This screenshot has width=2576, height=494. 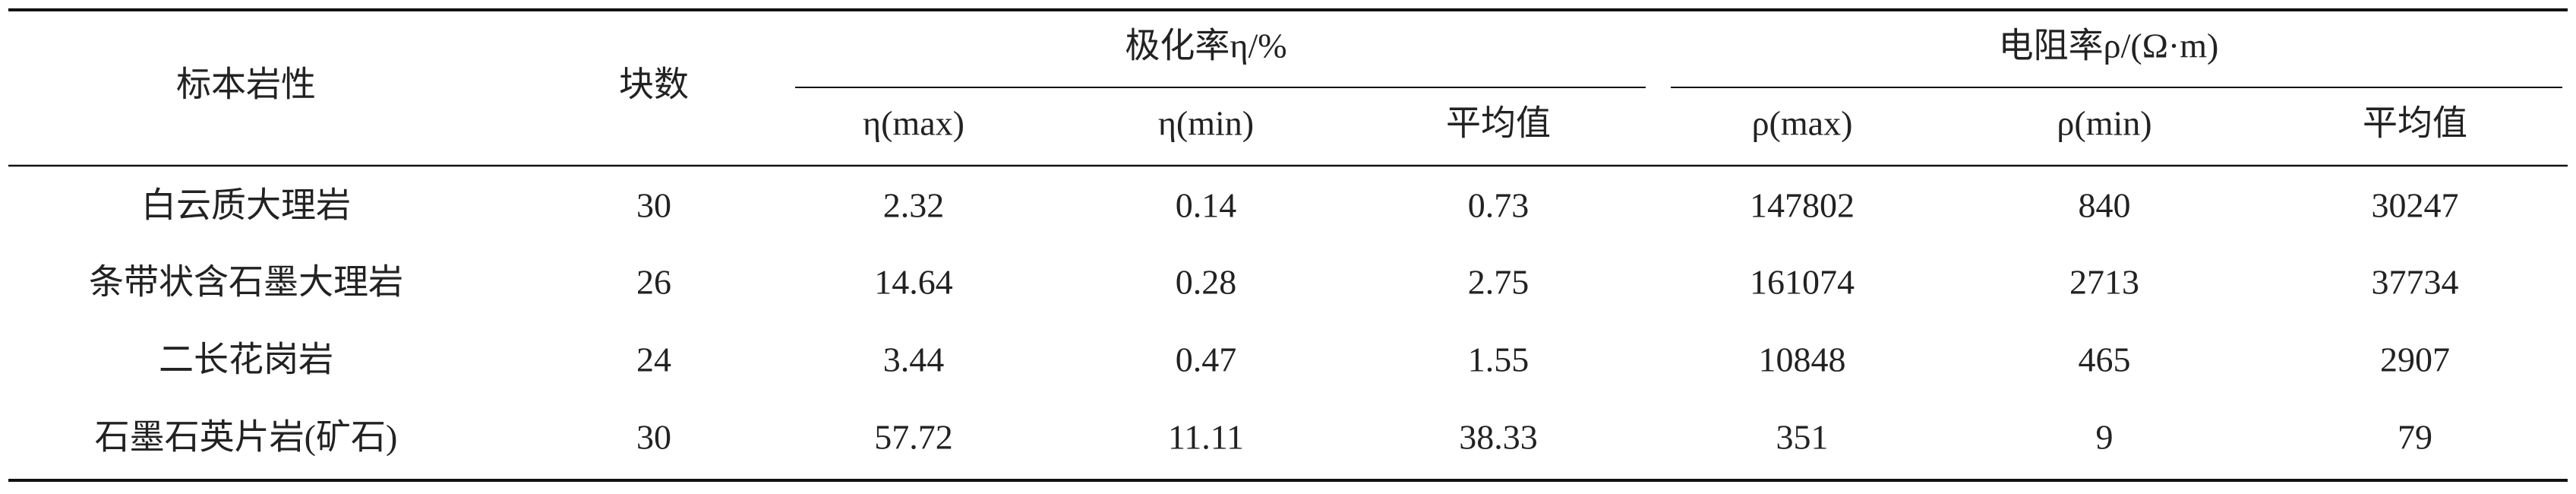 What do you see at coordinates (1206, 282) in the screenshot?
I see `table-cell: 0.28` at bounding box center [1206, 282].